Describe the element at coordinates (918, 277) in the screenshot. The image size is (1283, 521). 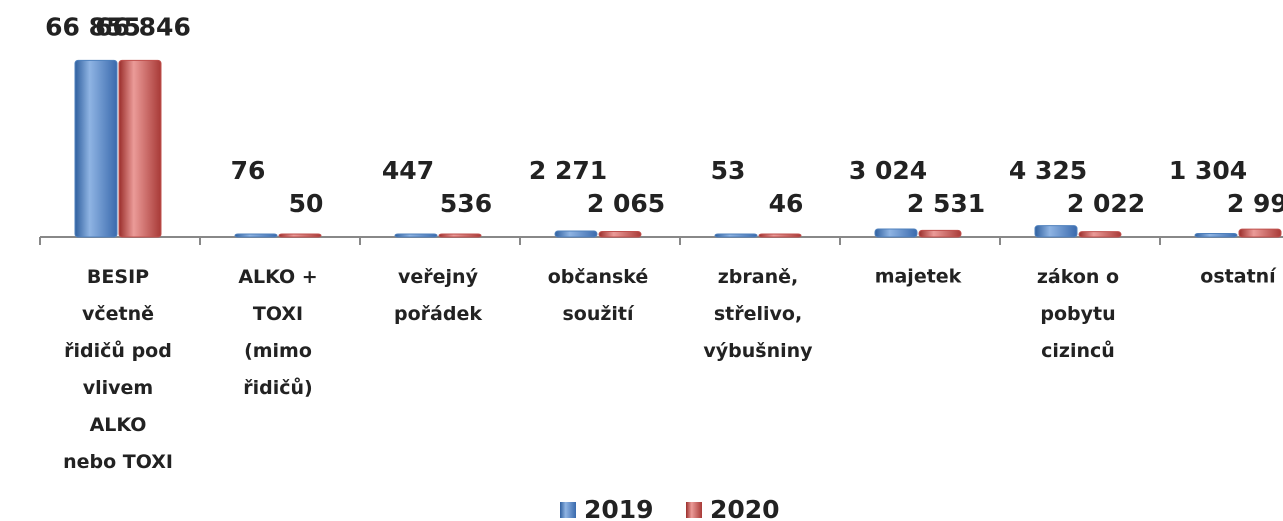
I see `x-tick-label: majetek` at that location.